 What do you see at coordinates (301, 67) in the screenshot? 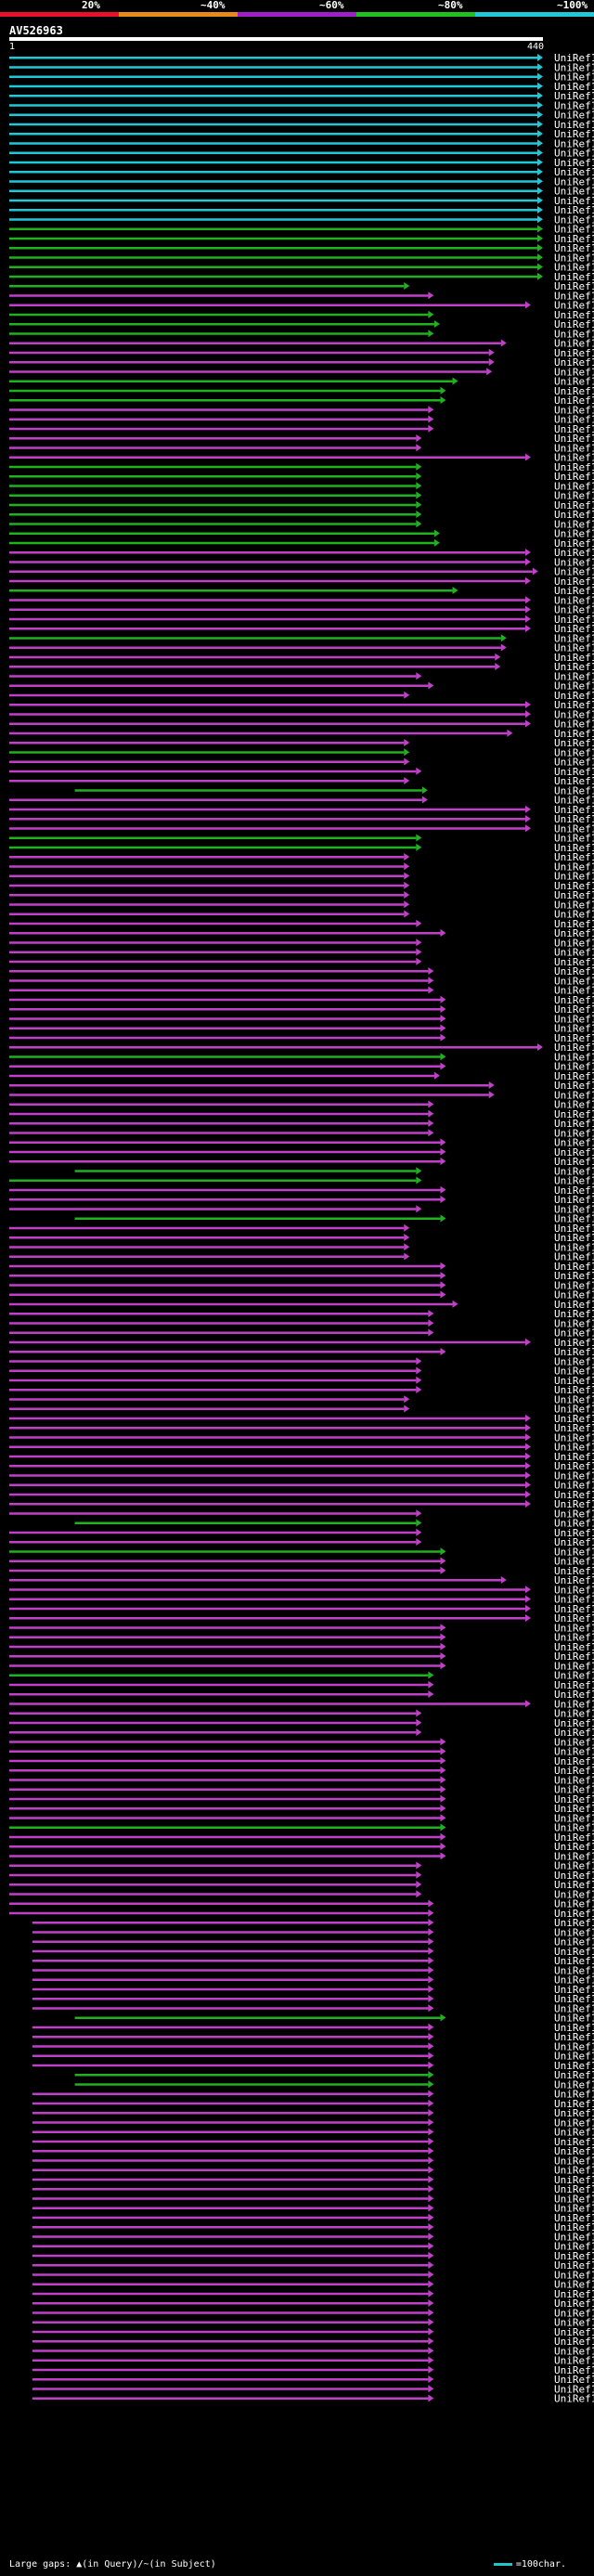
I see `hit-row: UniRef100_B9SVQ2` at bounding box center [301, 67].